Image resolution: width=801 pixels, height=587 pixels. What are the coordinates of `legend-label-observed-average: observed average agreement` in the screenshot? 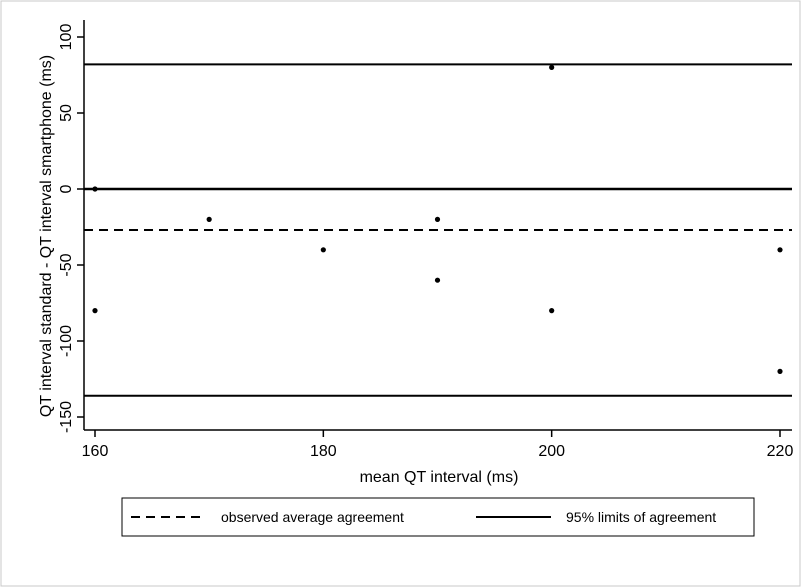 It's located at (312, 517).